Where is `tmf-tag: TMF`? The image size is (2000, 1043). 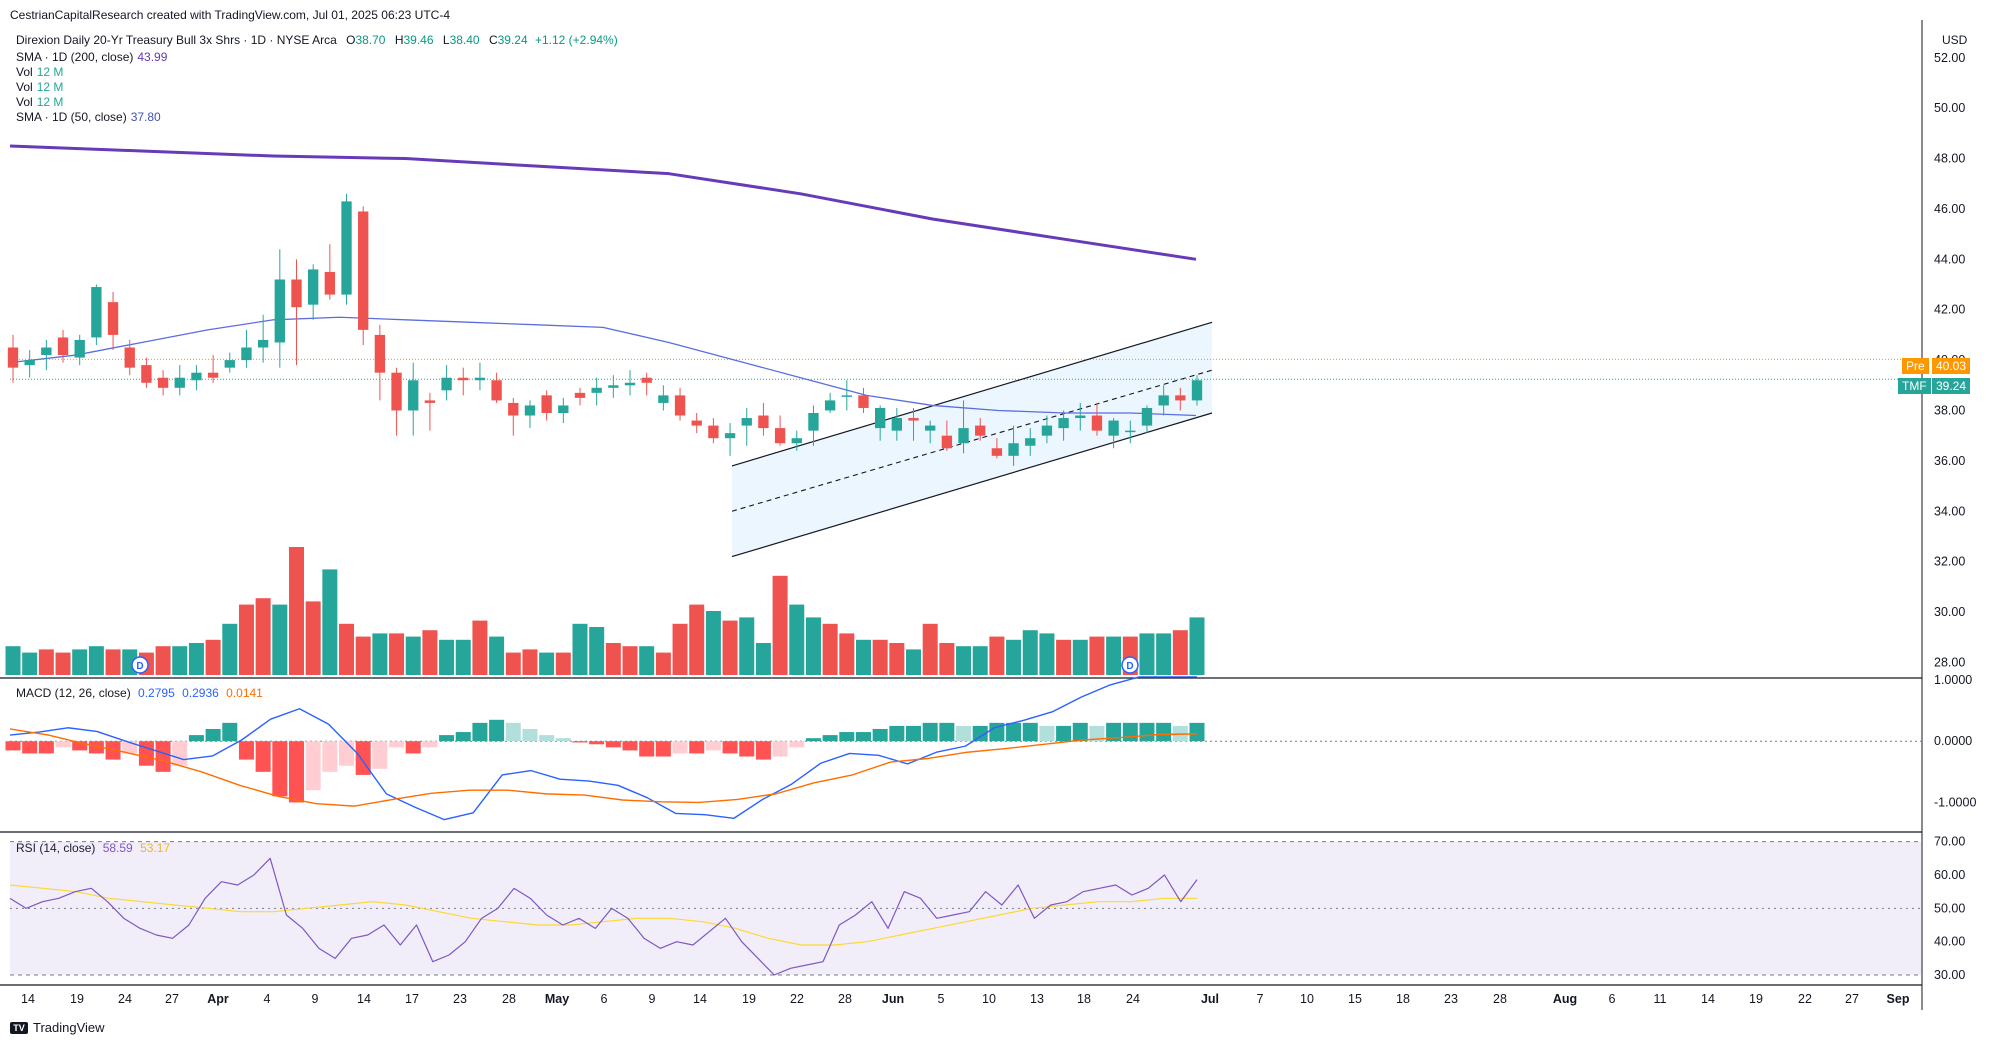
tmf-tag: TMF is located at coordinates (1914, 386).